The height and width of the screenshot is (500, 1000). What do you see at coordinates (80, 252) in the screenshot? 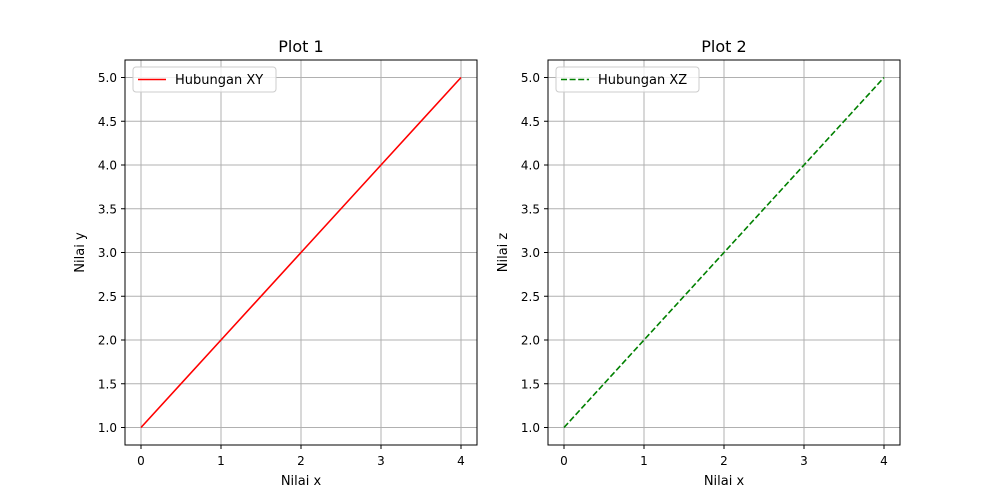
I see `y-axis-label: Nilai y` at bounding box center [80, 252].